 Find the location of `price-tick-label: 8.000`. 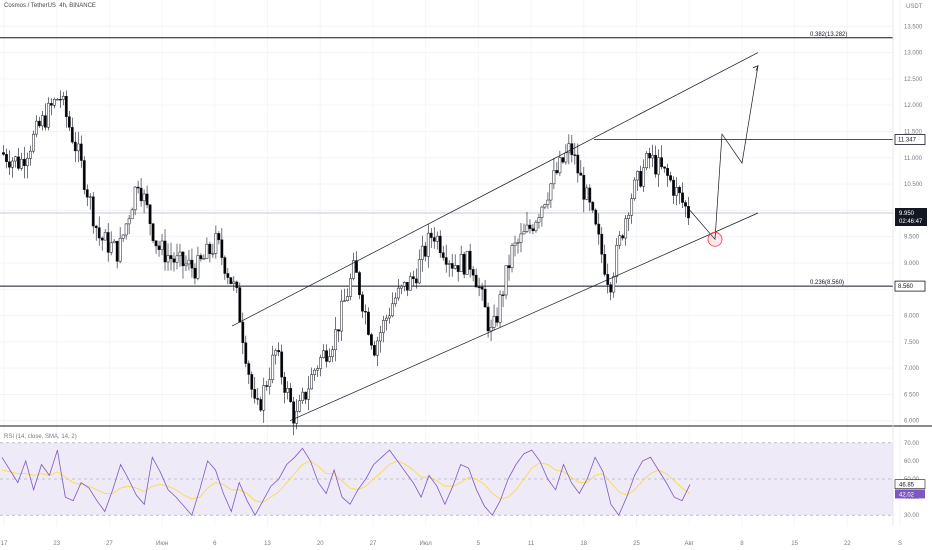

price-tick-label: 8.000 is located at coordinates (912, 317).